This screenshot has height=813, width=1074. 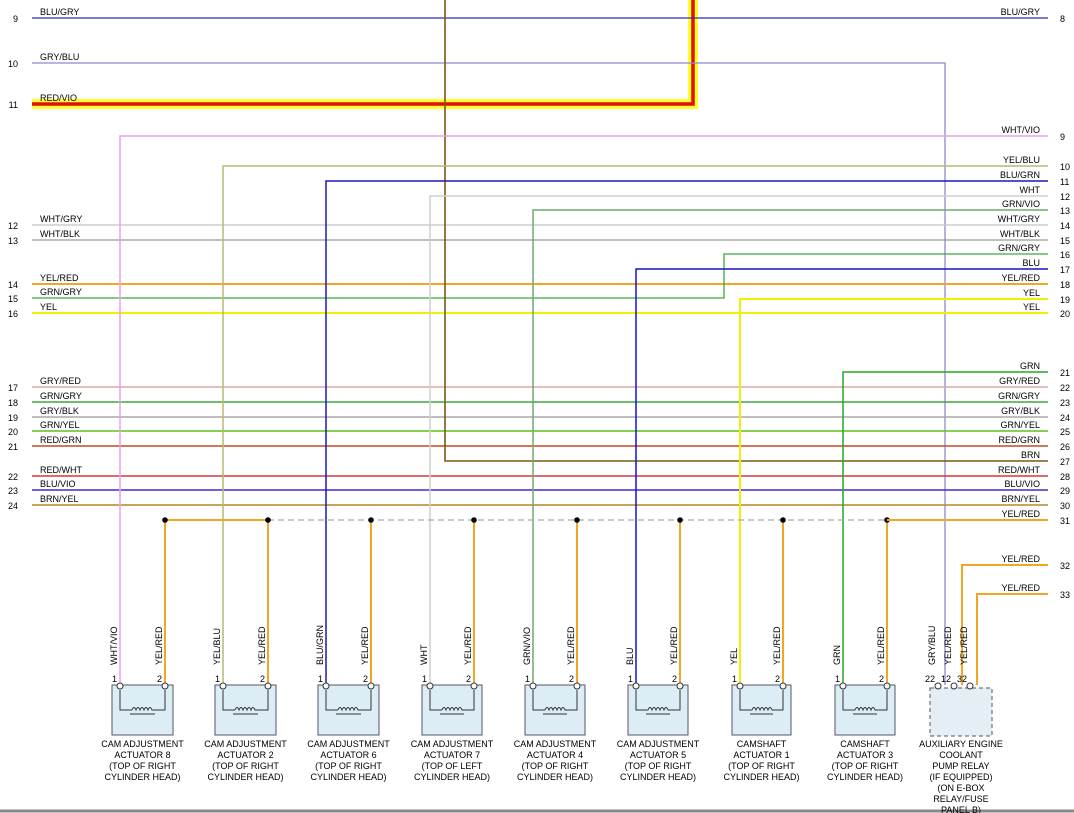 I want to click on component-name: (IF EQUIPPED), so click(x=960, y=777).